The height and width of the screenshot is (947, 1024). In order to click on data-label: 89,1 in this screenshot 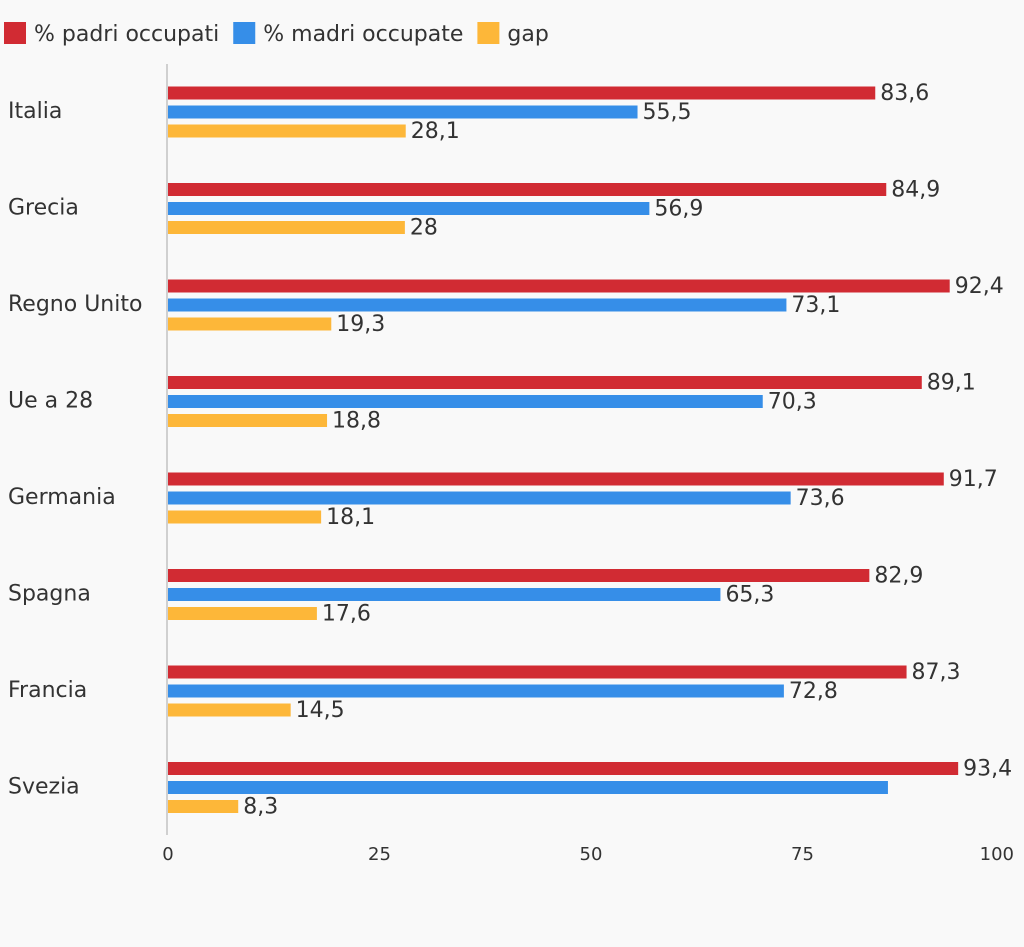, I will do `click(951, 383)`.